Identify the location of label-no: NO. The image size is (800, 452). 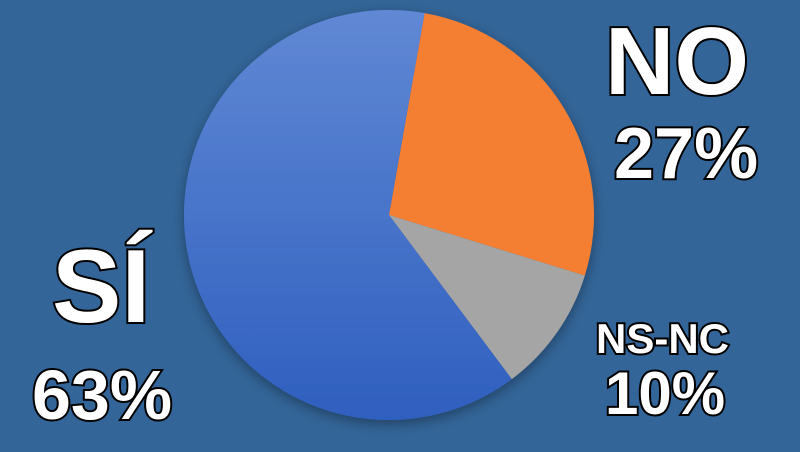
(677, 61).